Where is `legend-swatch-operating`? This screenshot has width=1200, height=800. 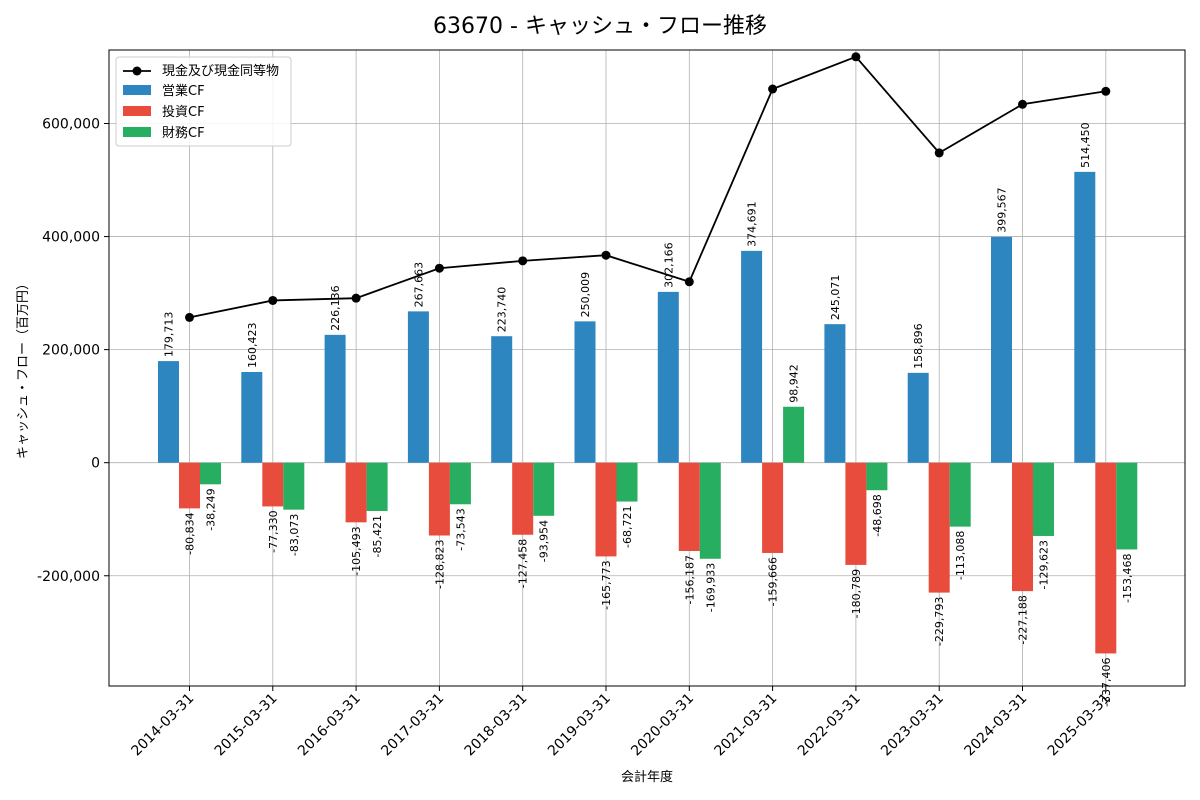 legend-swatch-operating is located at coordinates (137, 90).